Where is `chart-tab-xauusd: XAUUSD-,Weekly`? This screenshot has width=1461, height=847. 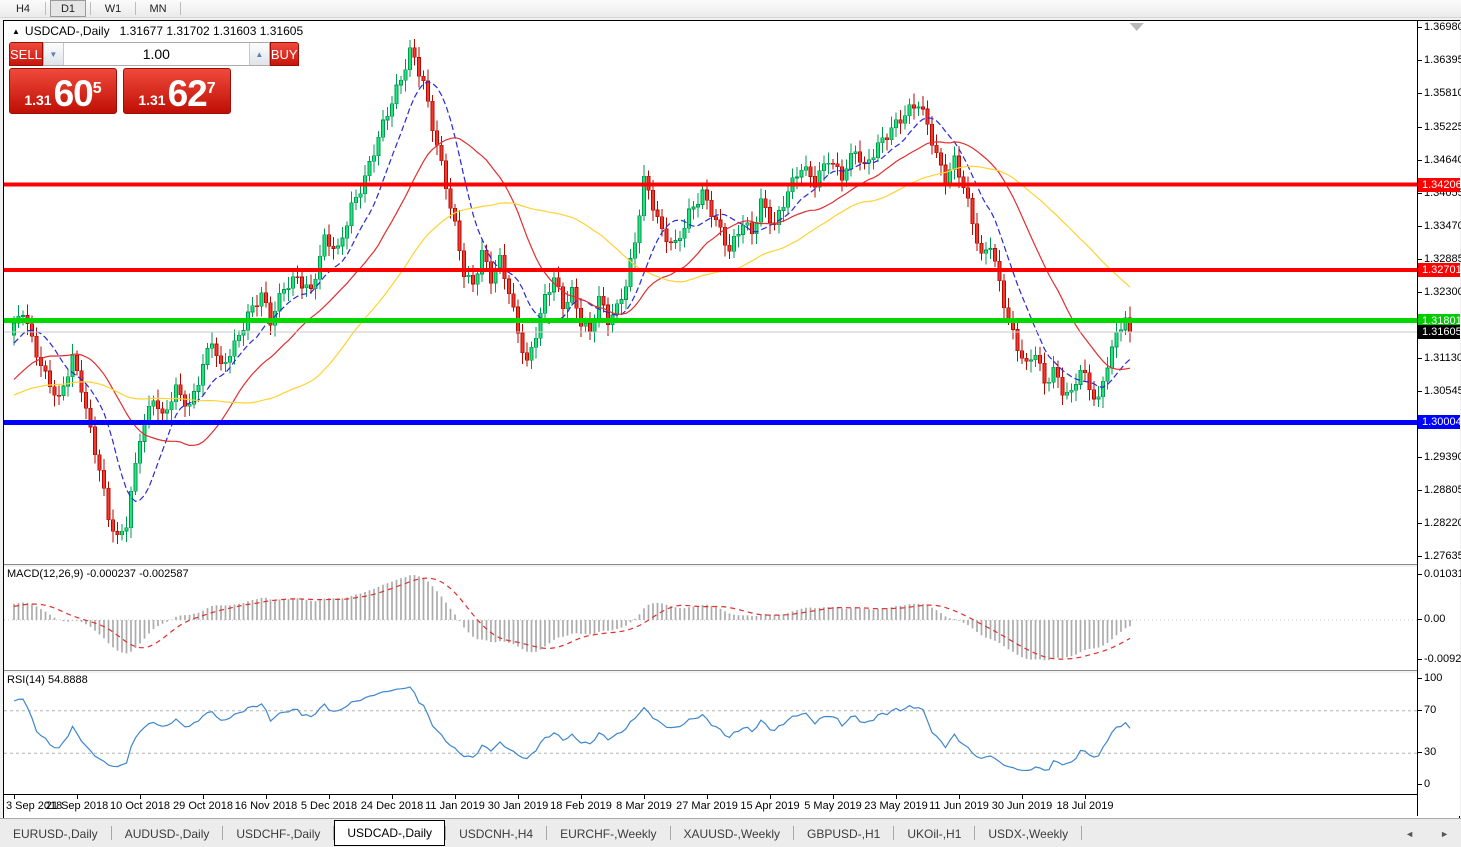
chart-tab-xauusd: XAUUSD-,Weekly is located at coordinates (731, 833).